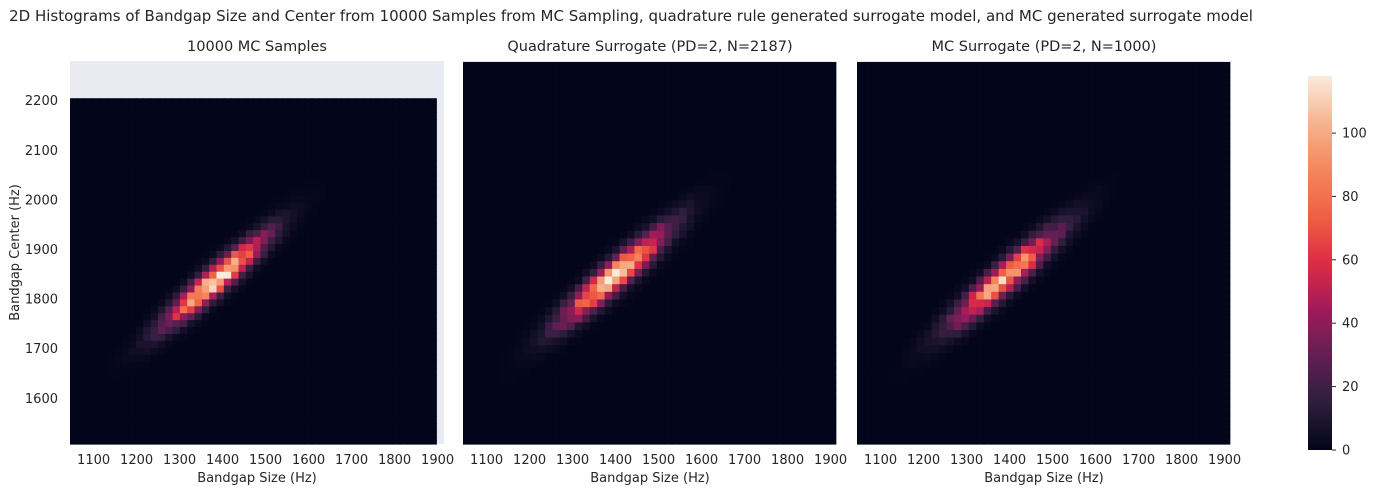  What do you see at coordinates (222, 460) in the screenshot?
I see `x-tick-label: 1400` at bounding box center [222, 460].